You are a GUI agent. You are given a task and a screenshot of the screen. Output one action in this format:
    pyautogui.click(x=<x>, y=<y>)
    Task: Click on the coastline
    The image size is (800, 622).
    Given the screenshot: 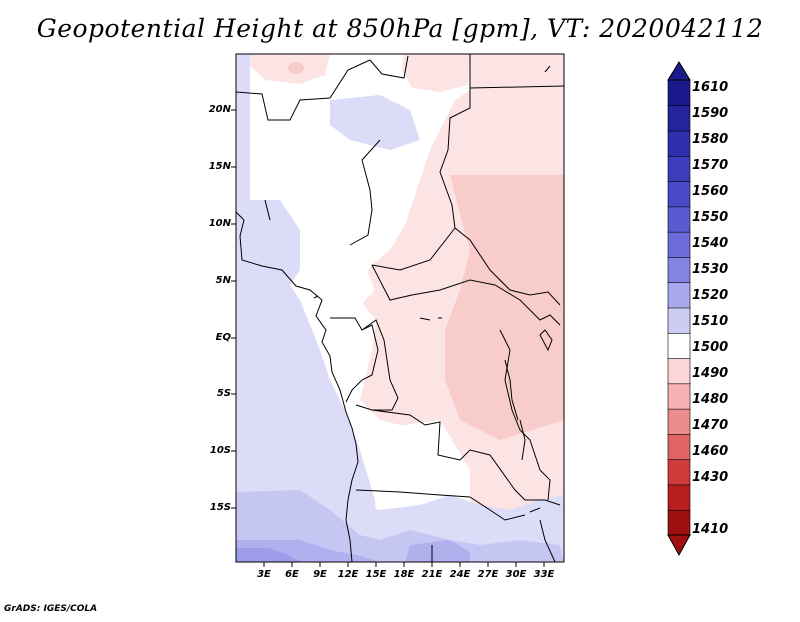 What is the action you would take?
    pyautogui.click(x=297, y=386)
    